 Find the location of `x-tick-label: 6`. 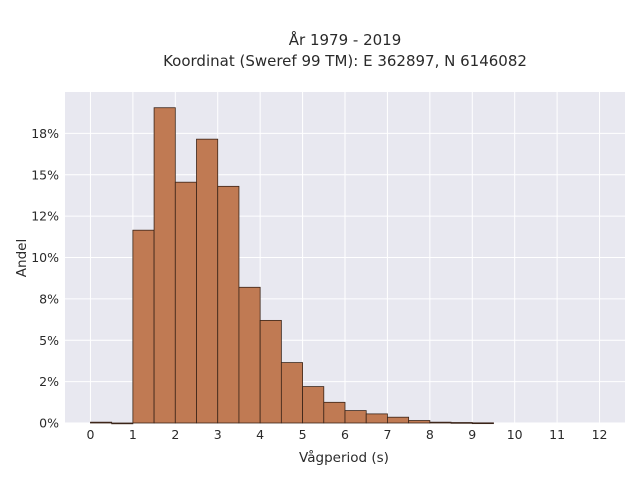

x-tick-label: 6 is located at coordinates (345, 434).